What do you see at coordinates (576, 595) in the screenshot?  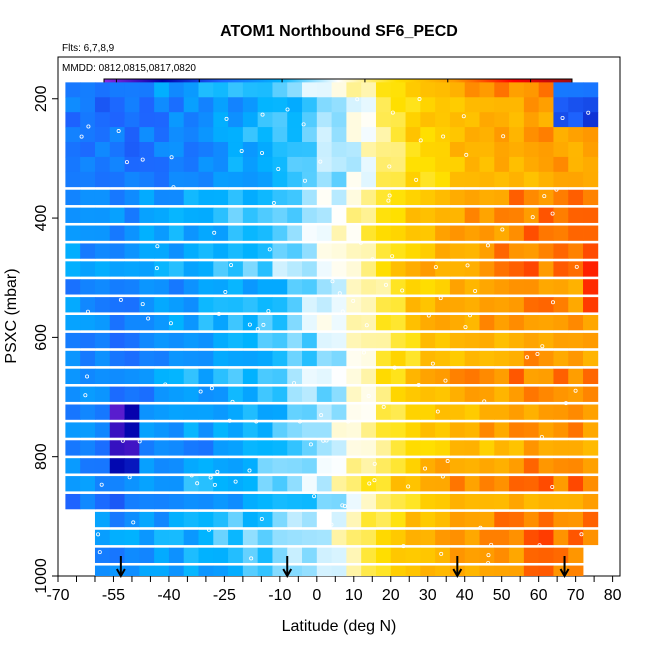 I see `x-tick-label: 70` at bounding box center [576, 595].